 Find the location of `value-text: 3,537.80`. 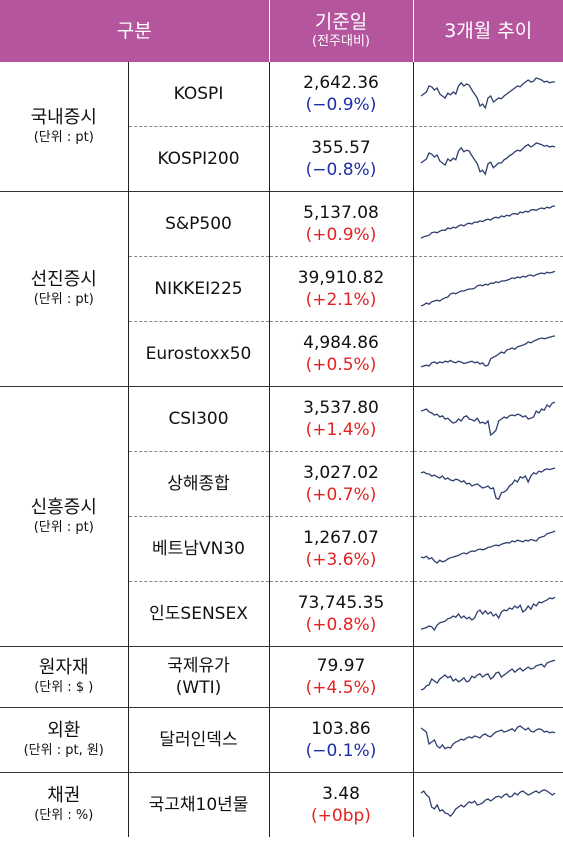

value-text: 3,537.80 is located at coordinates (341, 408).